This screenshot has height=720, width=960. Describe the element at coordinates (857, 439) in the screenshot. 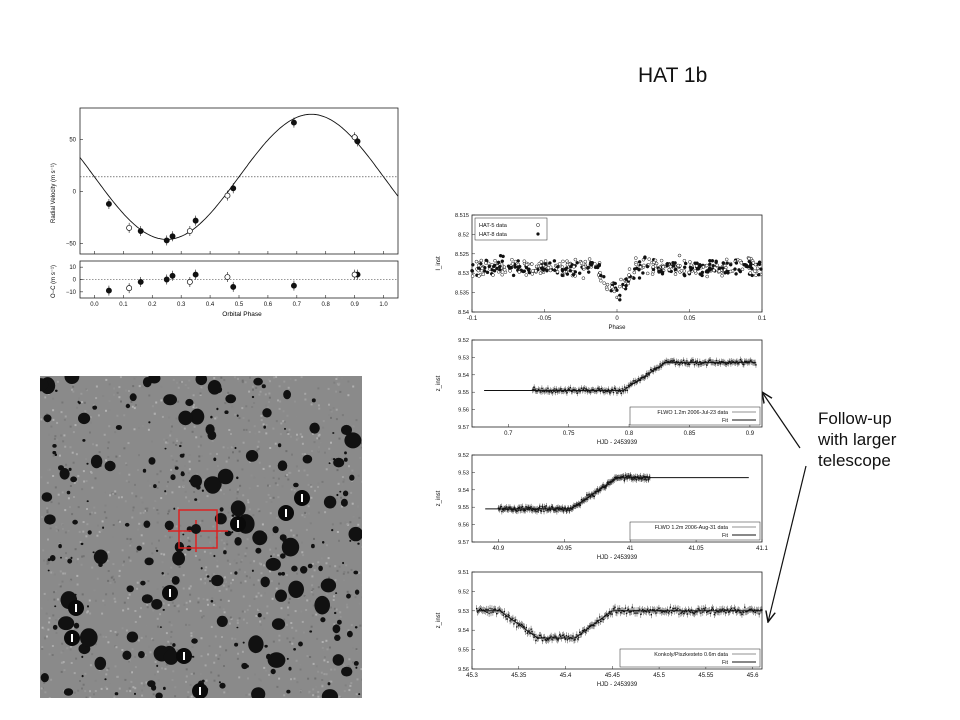

I see `follow-up-annotation: Follow-up with larger telescope` at that location.